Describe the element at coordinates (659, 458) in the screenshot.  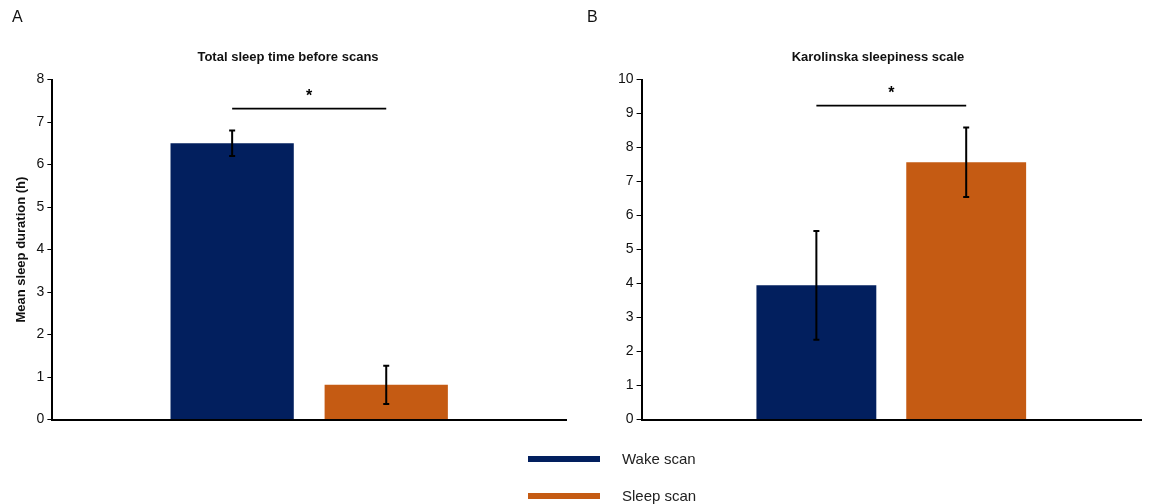
I see `legend-label: Wake scan` at that location.